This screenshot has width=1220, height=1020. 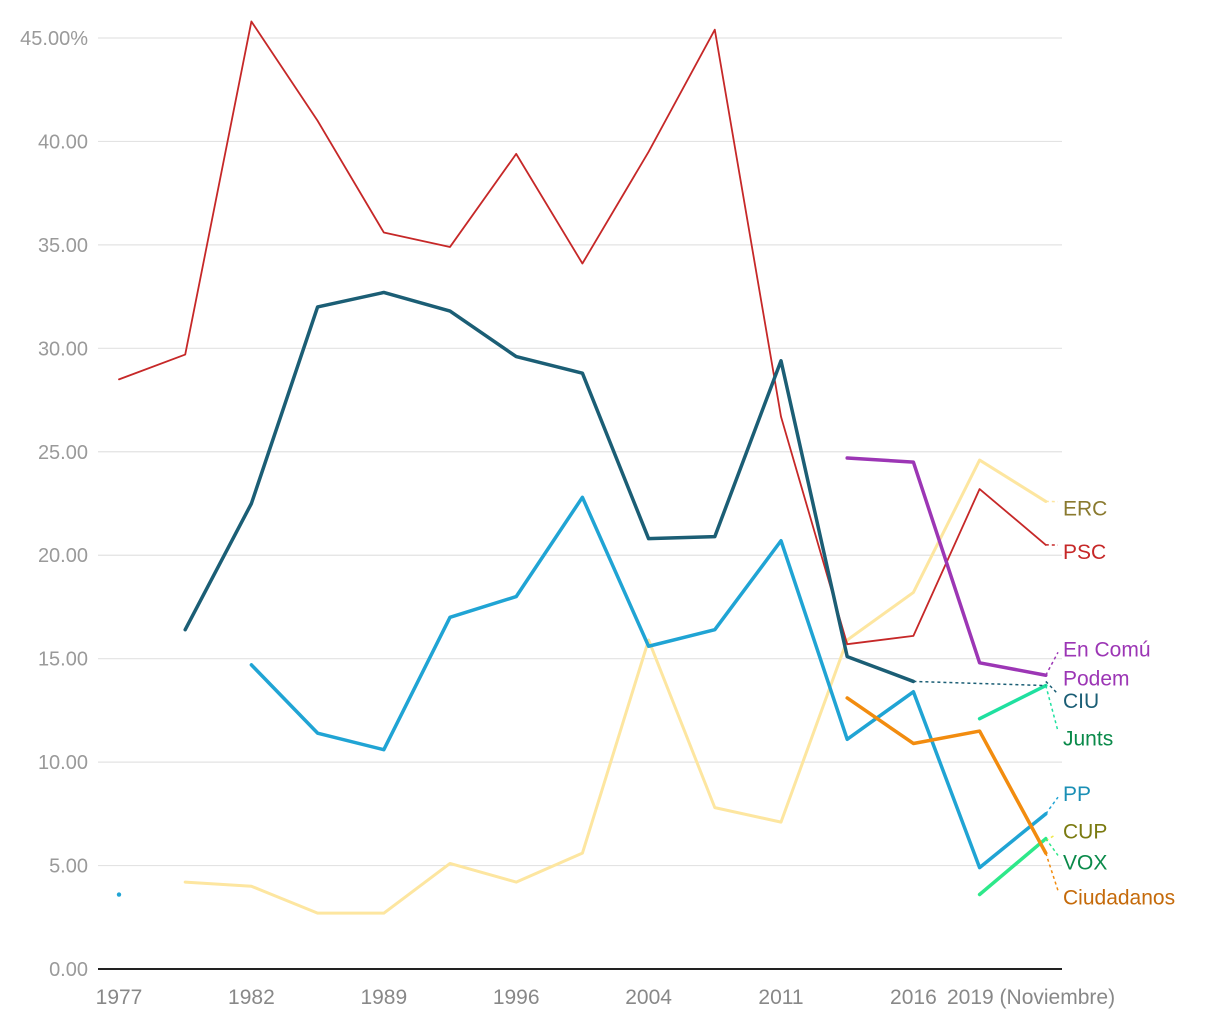 I want to click on series-label-en-com-: En Comú, so click(x=1107, y=649).